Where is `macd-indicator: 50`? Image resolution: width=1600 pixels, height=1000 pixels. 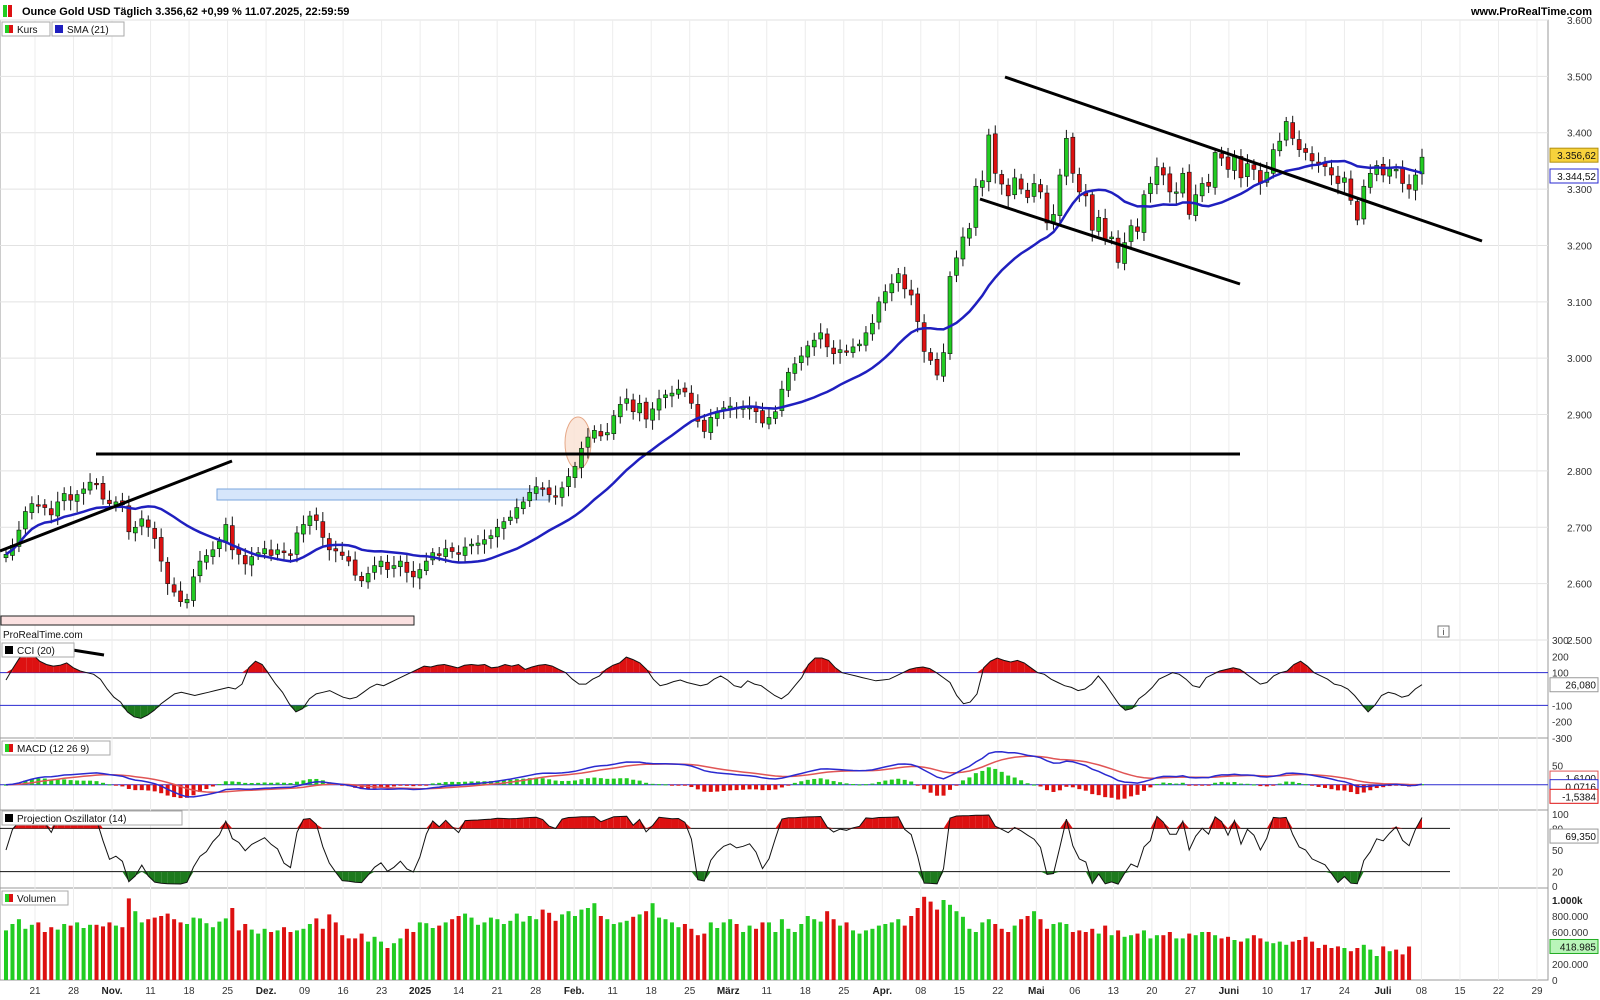
macd-indicator: 50 is located at coordinates (782, 775).